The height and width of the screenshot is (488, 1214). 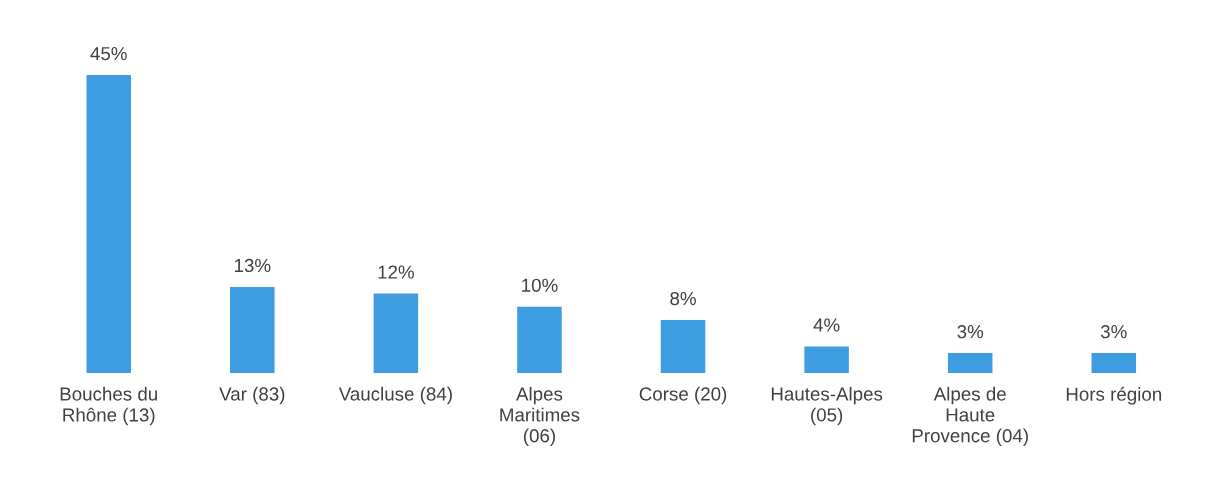 I want to click on data-label: 12%, so click(x=396, y=272).